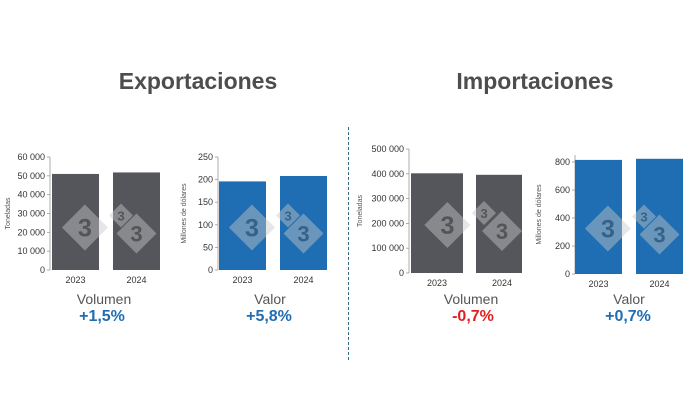  I want to click on watermark-logo-3-1: 3, so click(644, 216).